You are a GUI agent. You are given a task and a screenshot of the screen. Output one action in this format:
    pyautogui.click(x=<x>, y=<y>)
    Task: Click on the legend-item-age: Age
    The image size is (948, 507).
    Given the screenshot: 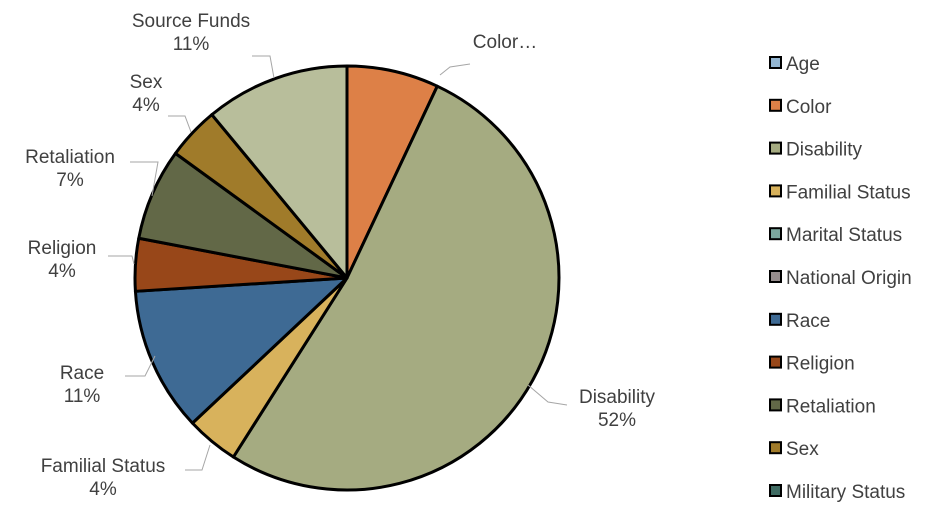 What is the action you would take?
    pyautogui.click(x=794, y=64)
    